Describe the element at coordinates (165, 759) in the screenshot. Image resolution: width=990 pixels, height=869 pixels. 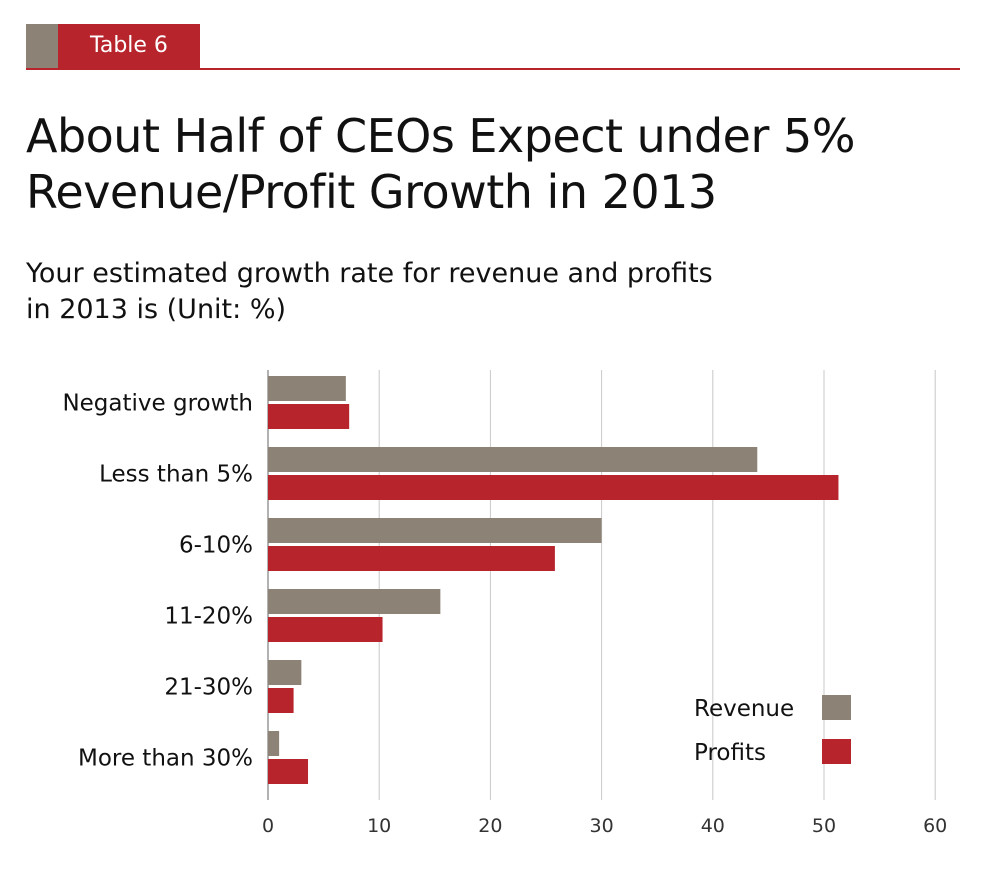
I see `category-label: More than 30%` at that location.